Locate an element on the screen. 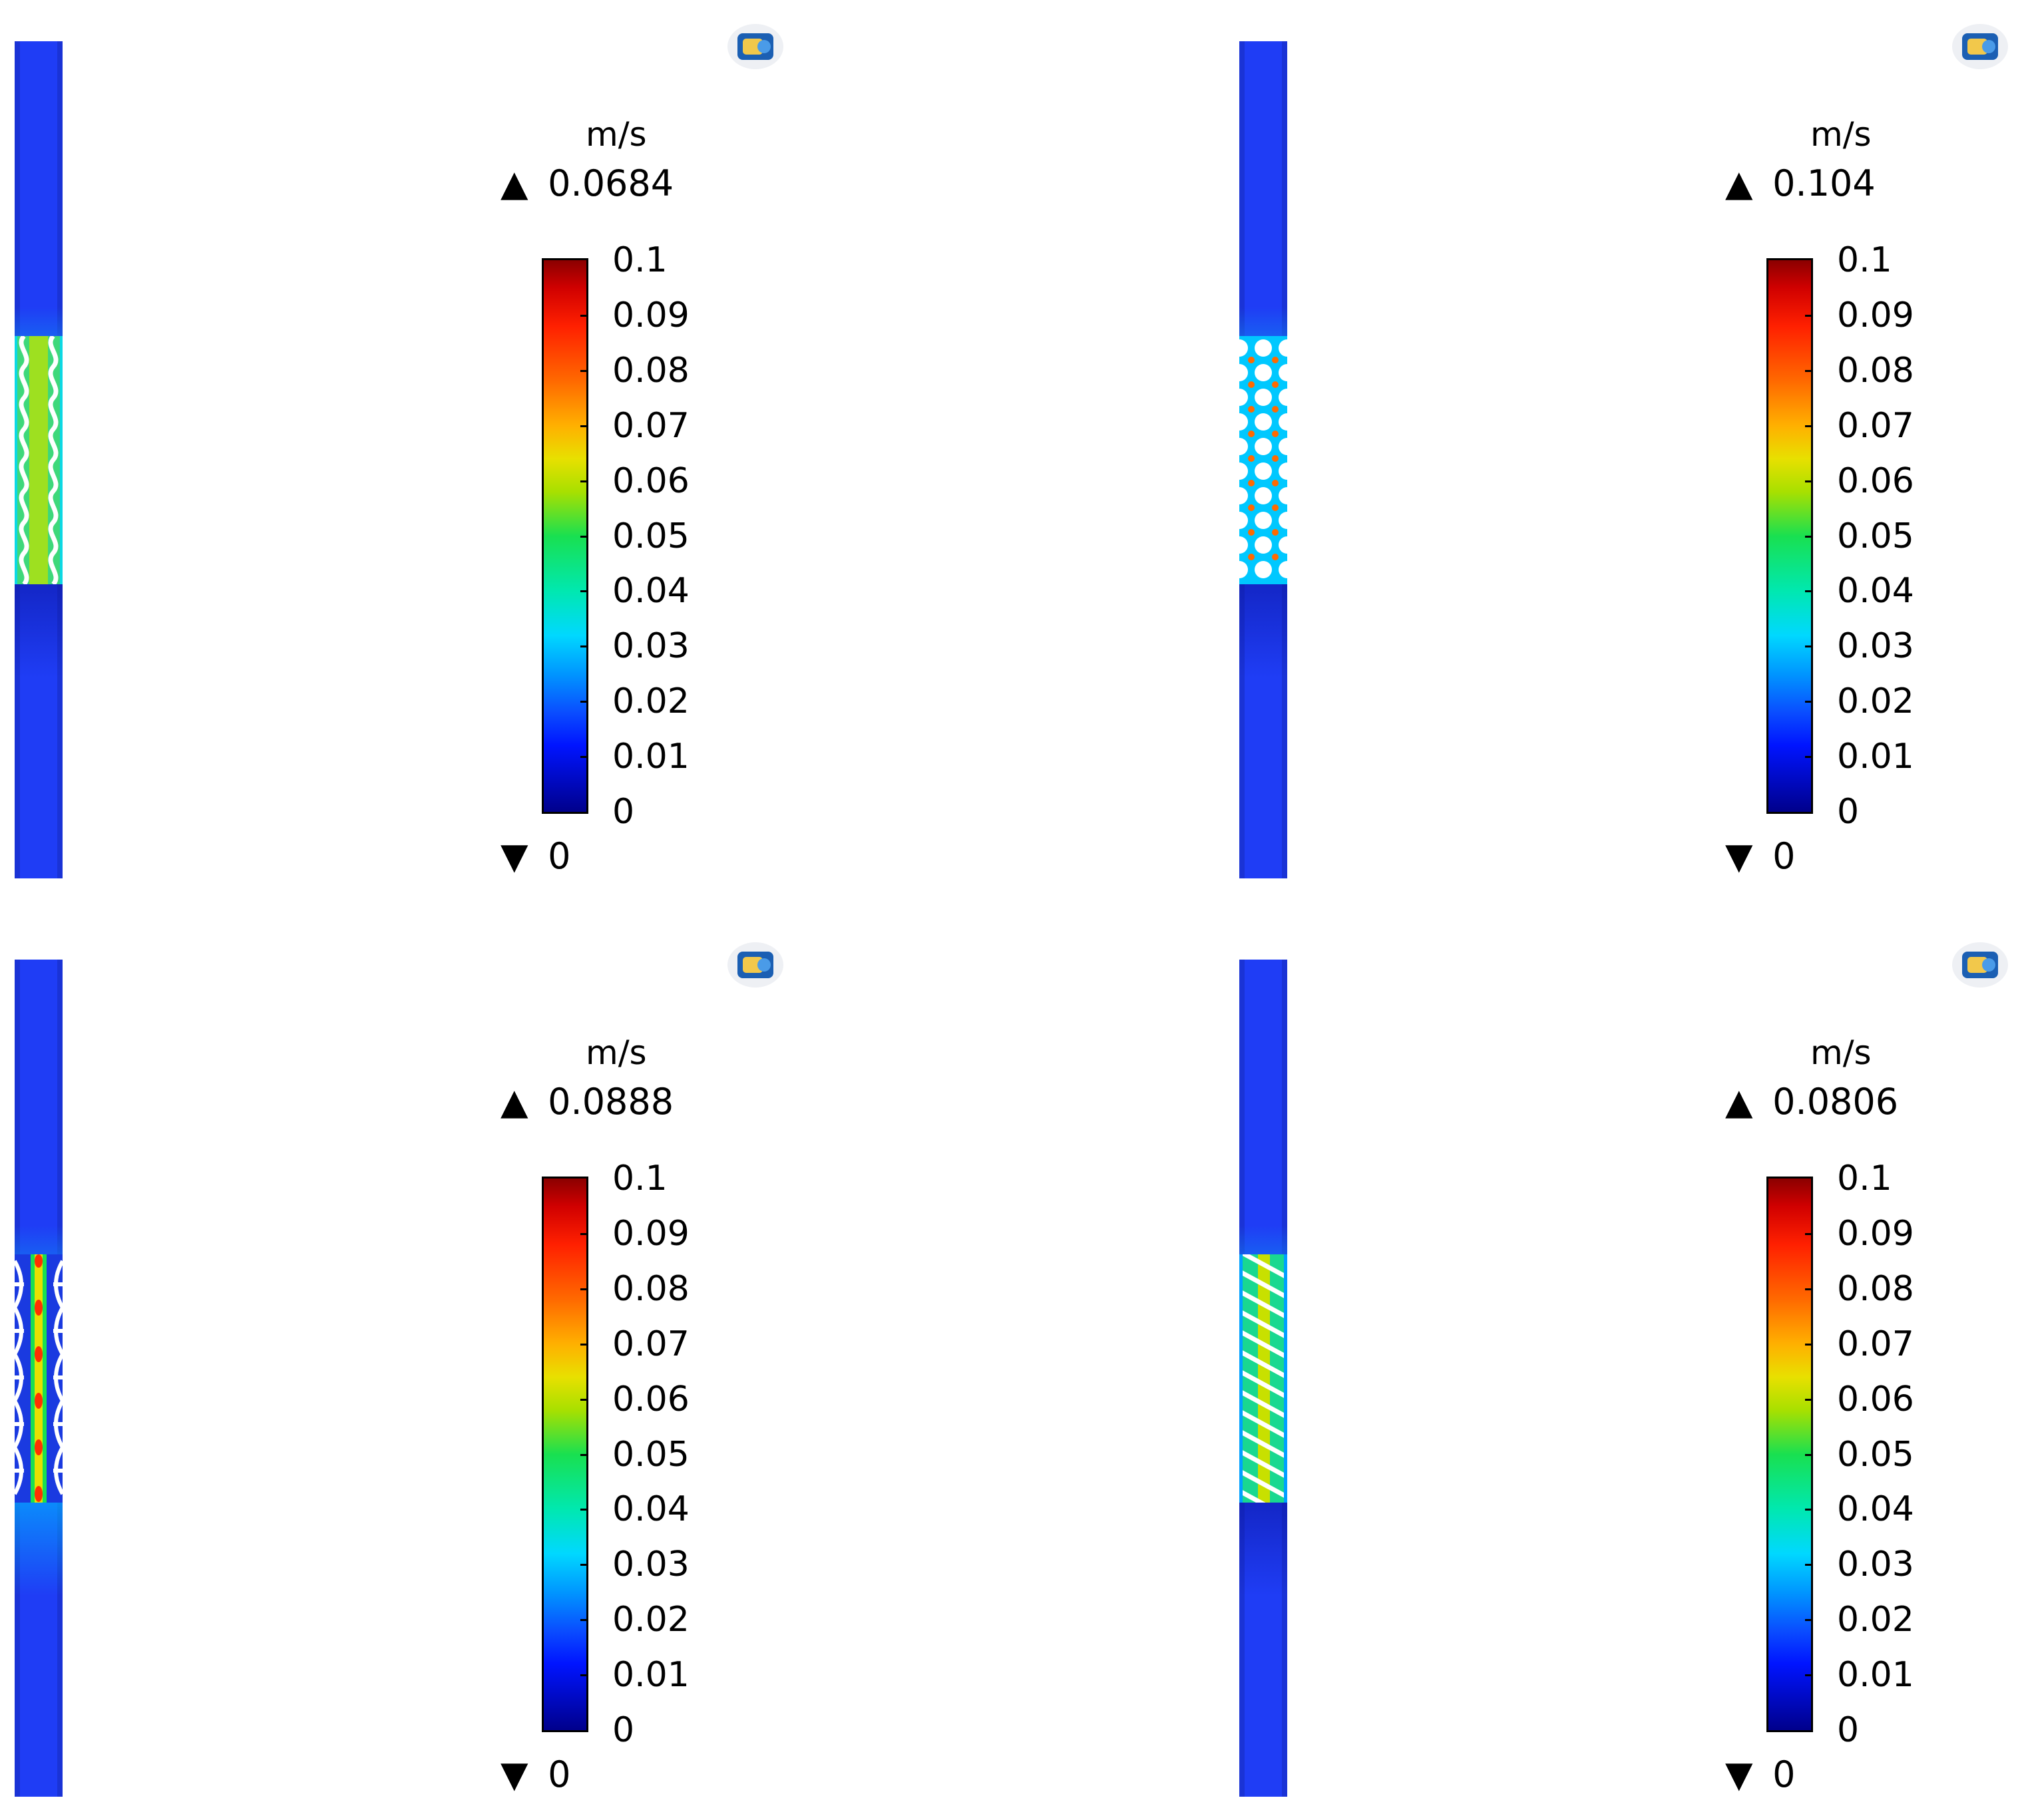 This screenshot has width=2030, height=1820. obstacle-zone-half-circles is located at coordinates (39, 1378).